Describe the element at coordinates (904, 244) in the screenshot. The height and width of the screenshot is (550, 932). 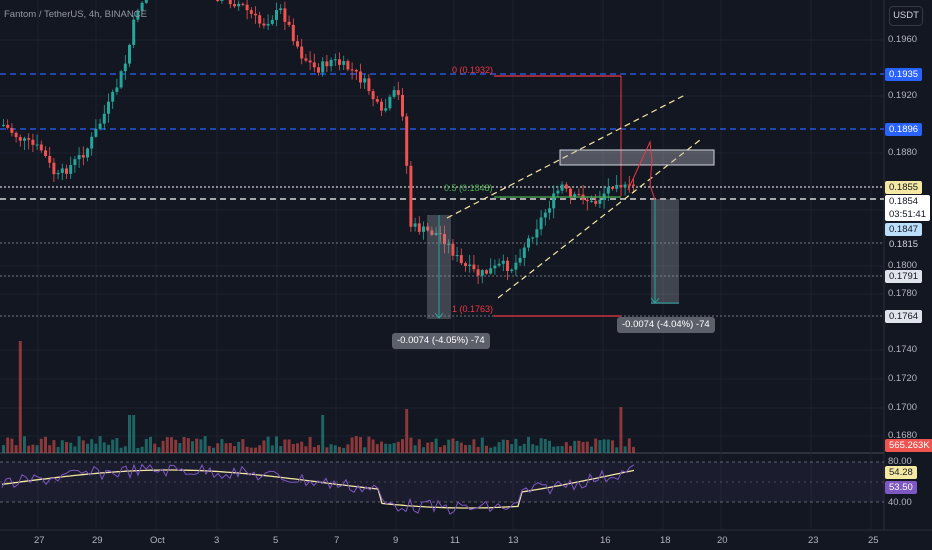
I see `price-marker-0-1815: 0.1815` at that location.